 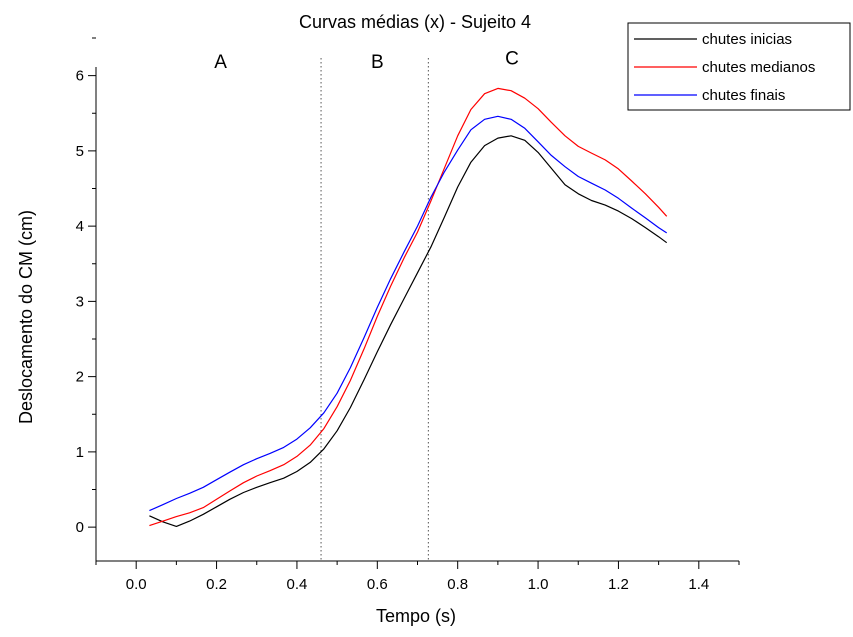 What do you see at coordinates (366, 60) in the screenshot?
I see `phase-labels: A B C` at bounding box center [366, 60].